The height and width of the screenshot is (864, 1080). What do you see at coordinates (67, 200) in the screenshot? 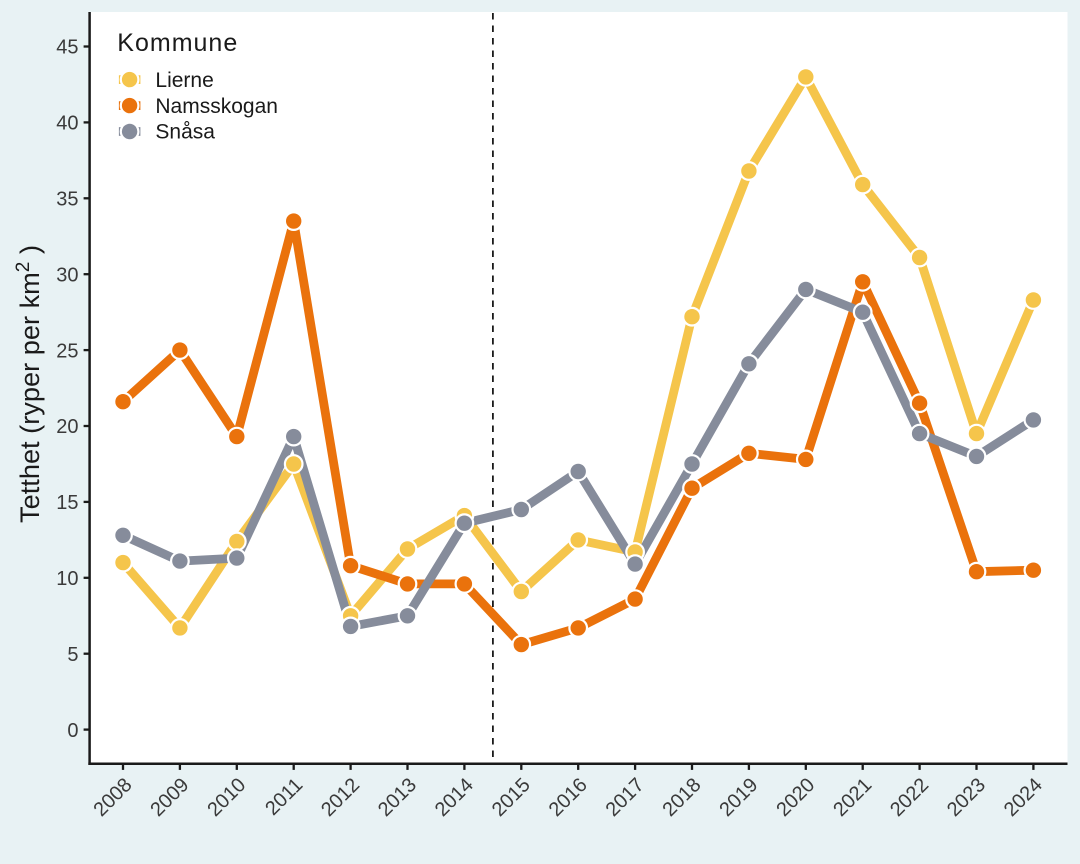
I see `svg-text: 35` at bounding box center [67, 200].